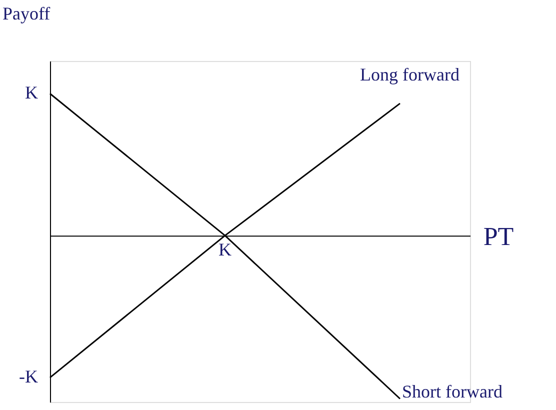  What do you see at coordinates (26, 14) in the screenshot?
I see `y-axis-title: Payoff` at bounding box center [26, 14].